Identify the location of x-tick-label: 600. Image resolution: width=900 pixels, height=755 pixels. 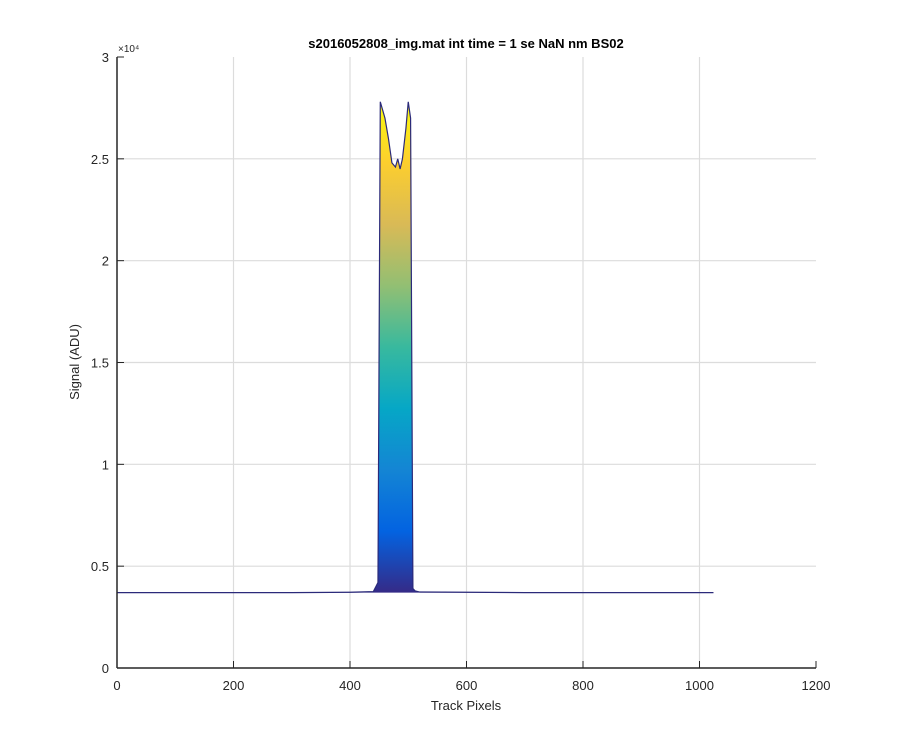
(467, 685).